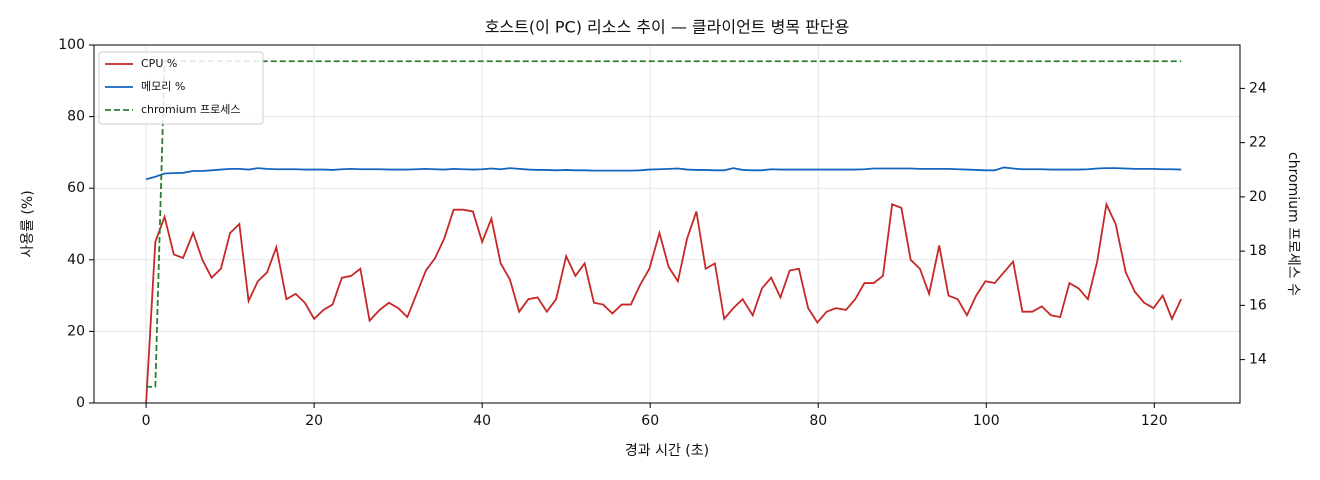  I want to click on y2-tick-label: 14, so click(1258, 360).